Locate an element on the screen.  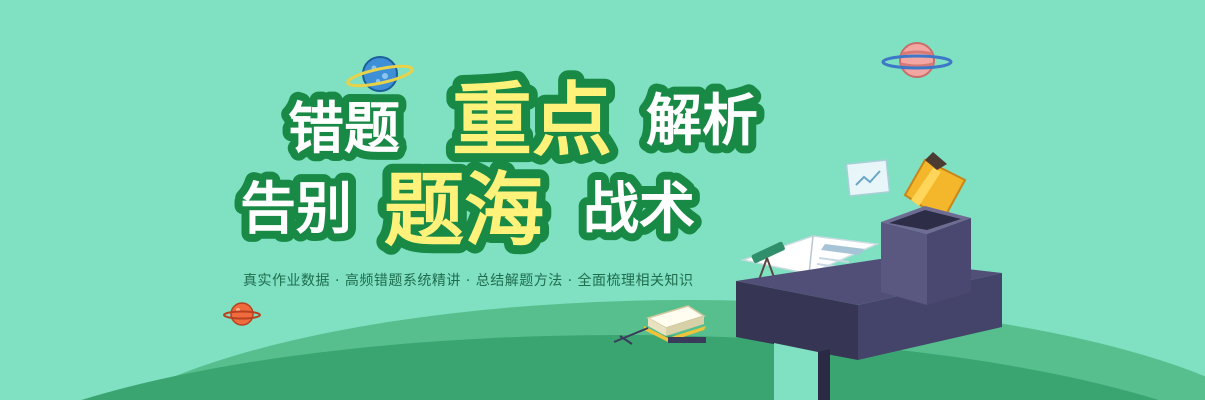
planet-orange-icon is located at coordinates (242, 314).